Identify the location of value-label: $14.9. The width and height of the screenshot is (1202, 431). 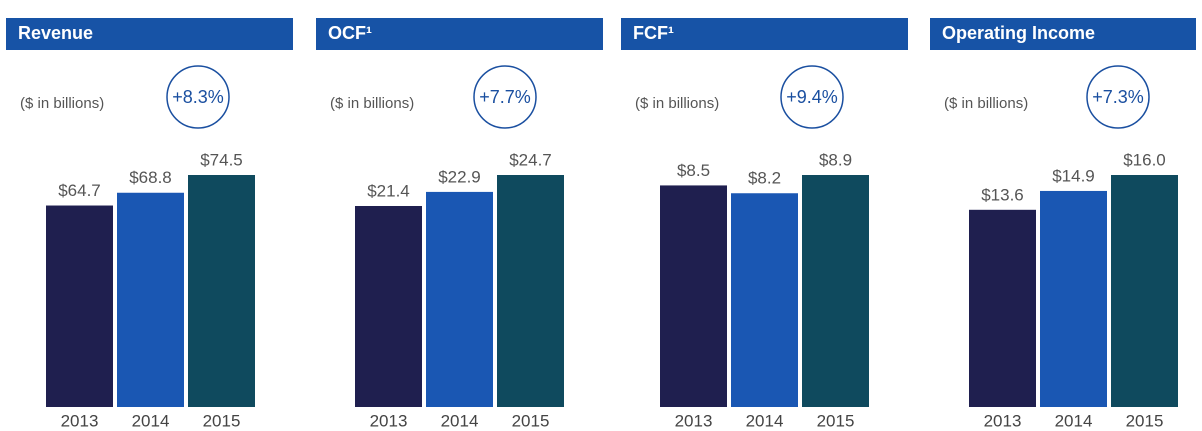
(1073, 175).